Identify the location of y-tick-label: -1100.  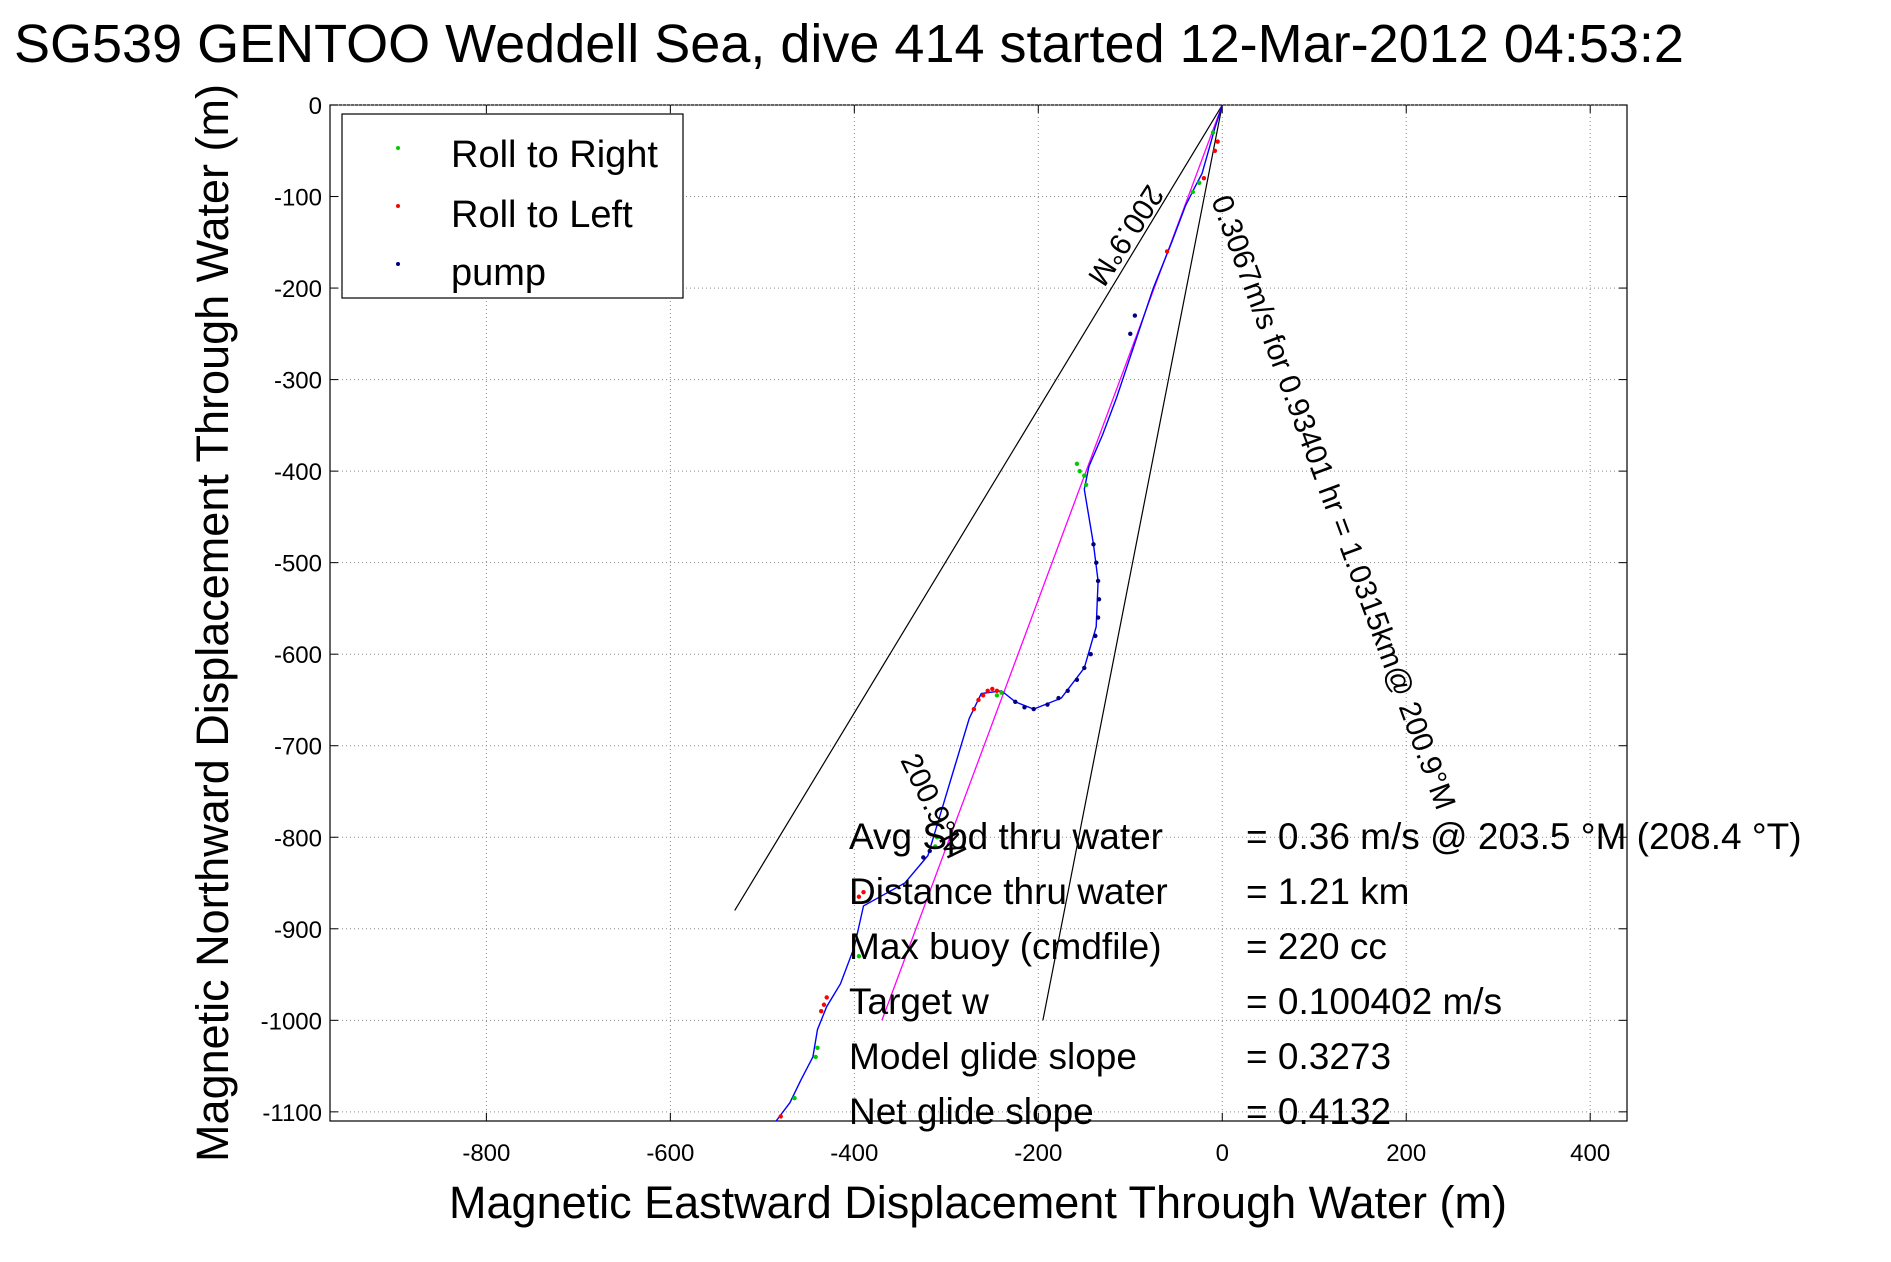
(292, 1113).